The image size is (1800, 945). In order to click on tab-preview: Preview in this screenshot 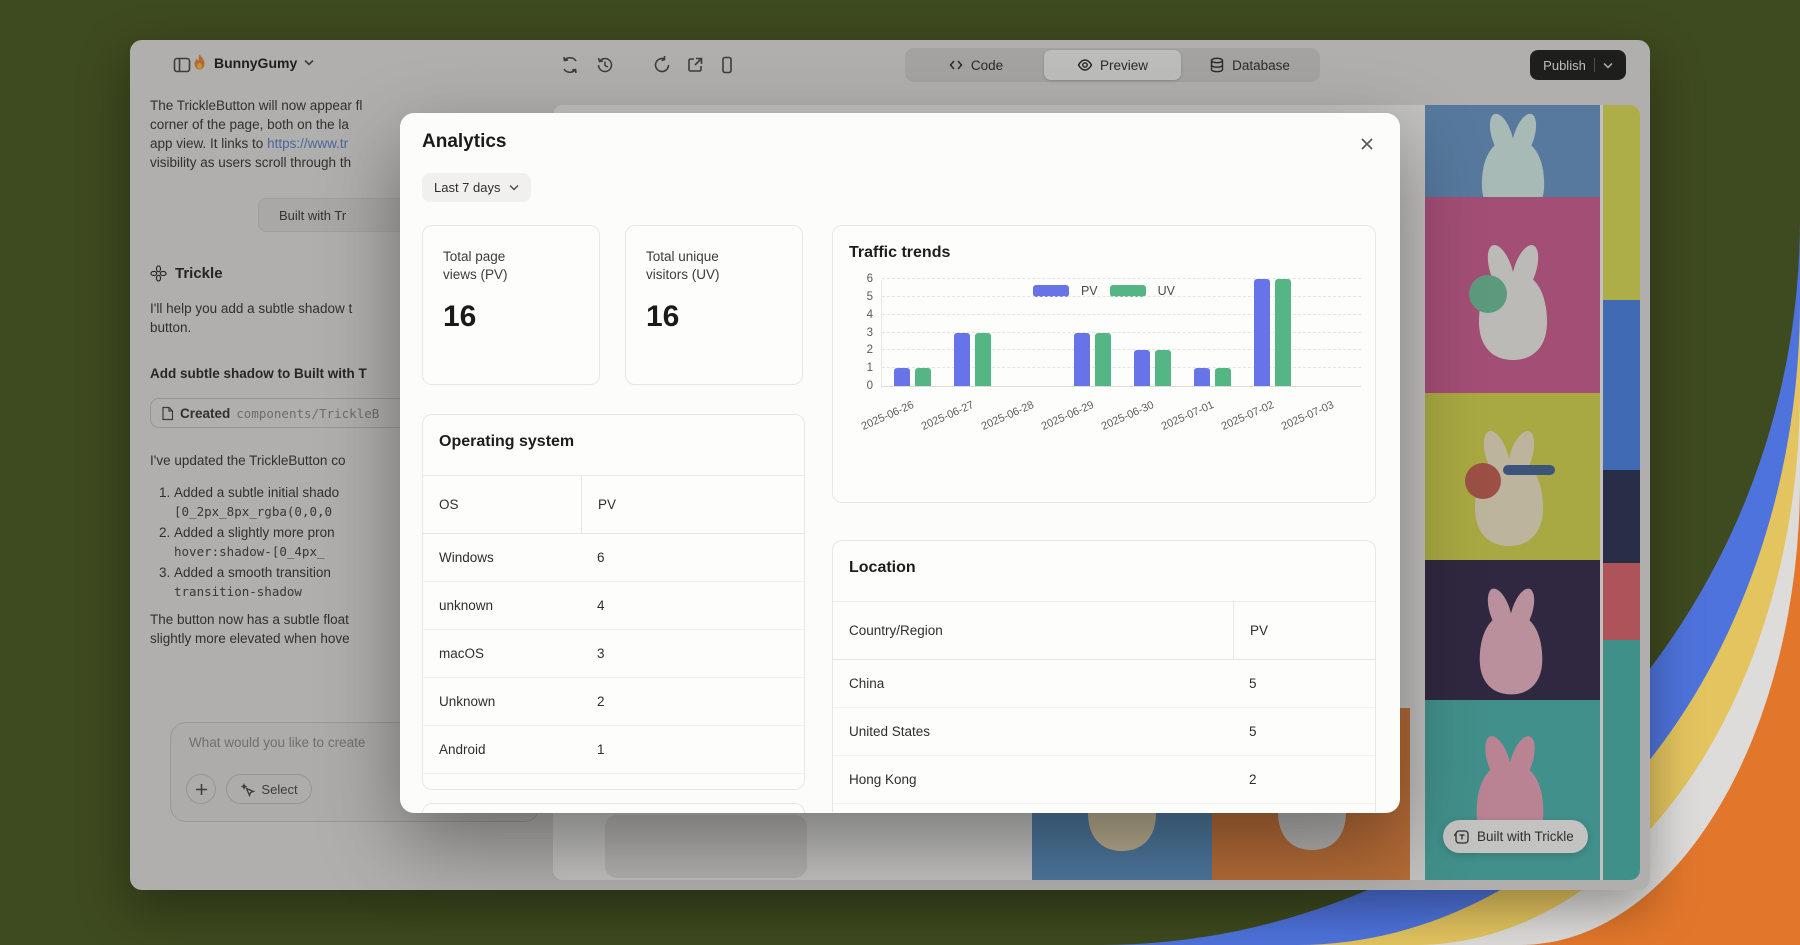, I will do `click(1112, 65)`.